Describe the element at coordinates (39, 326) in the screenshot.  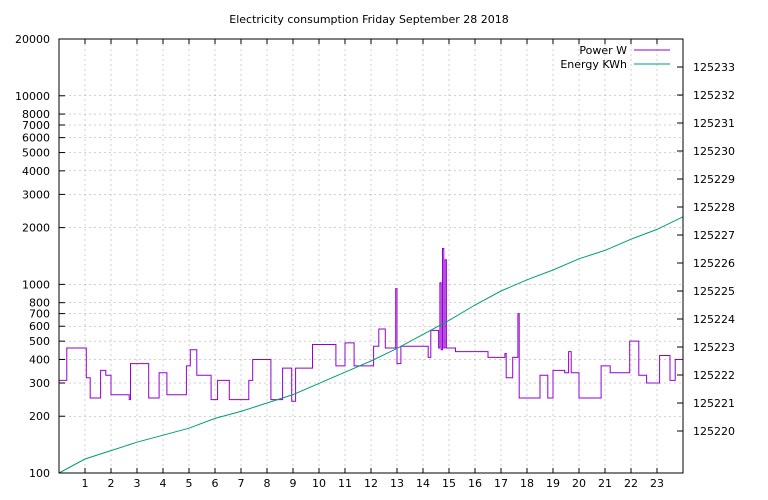
I see `y-left-tick-label: 600` at that location.